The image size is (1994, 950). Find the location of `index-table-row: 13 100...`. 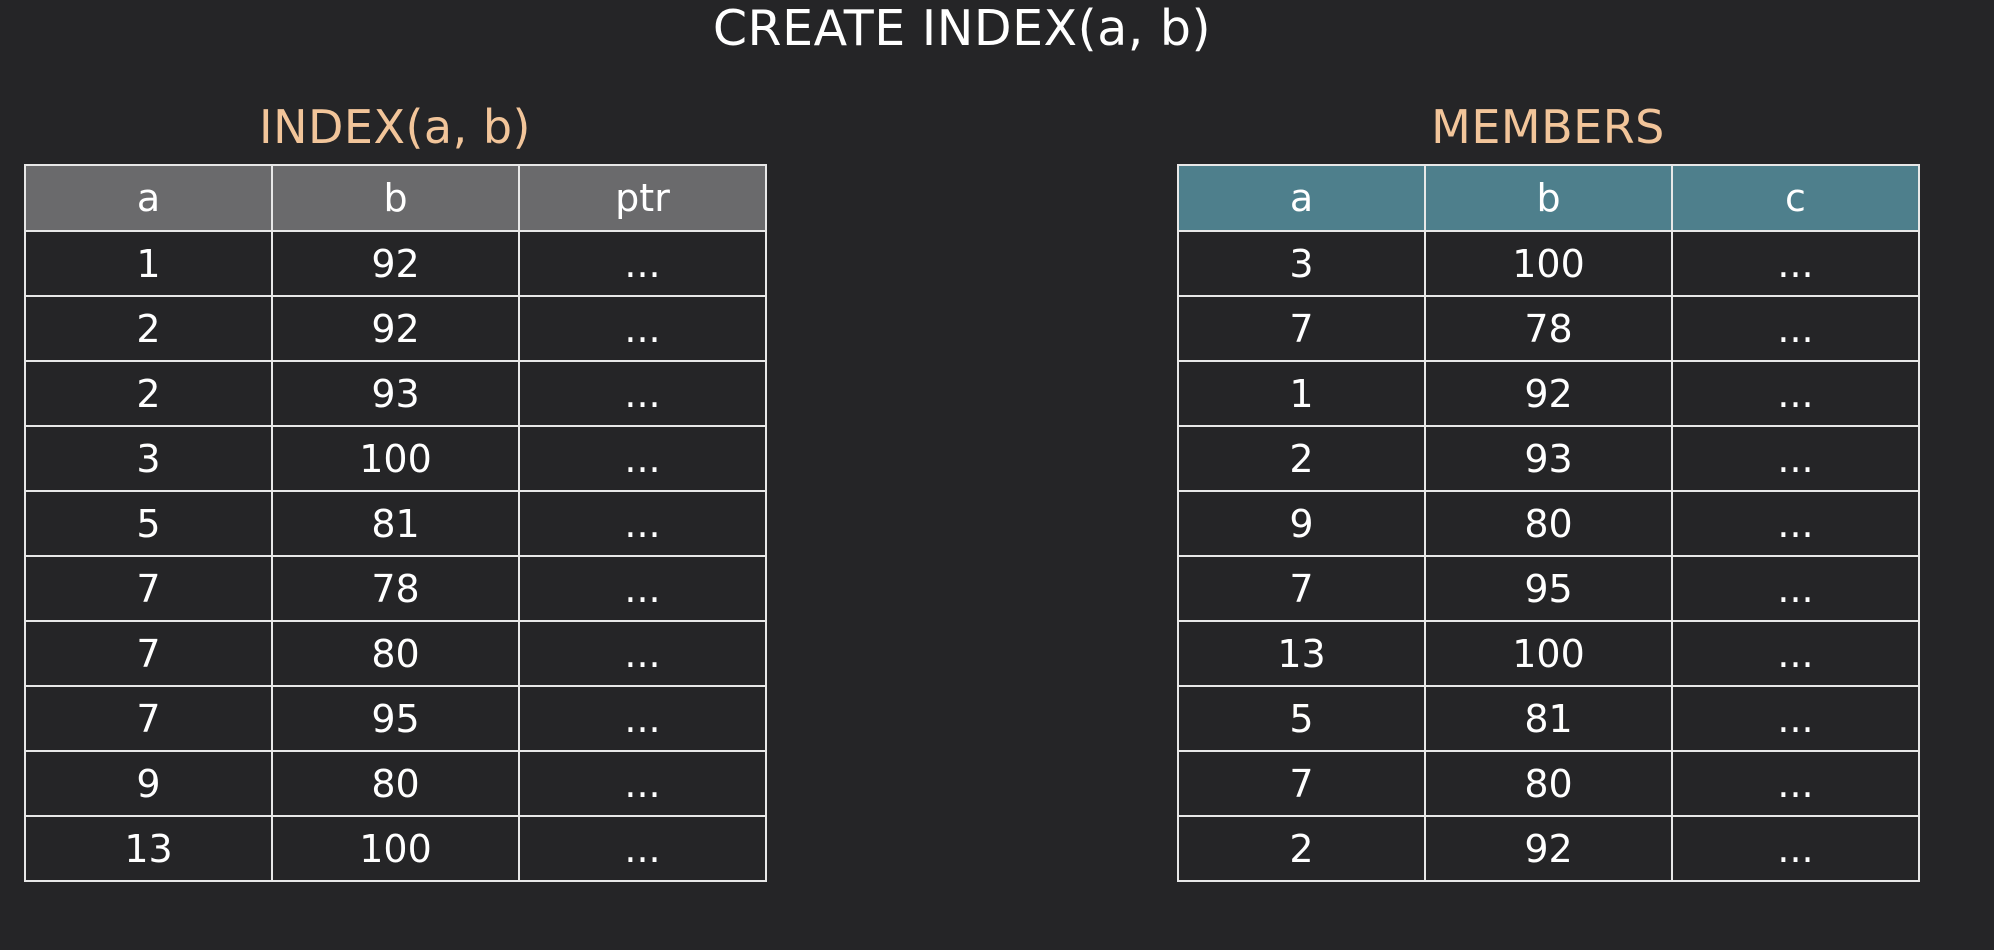

index-table-row: 13 100... is located at coordinates (395, 848).